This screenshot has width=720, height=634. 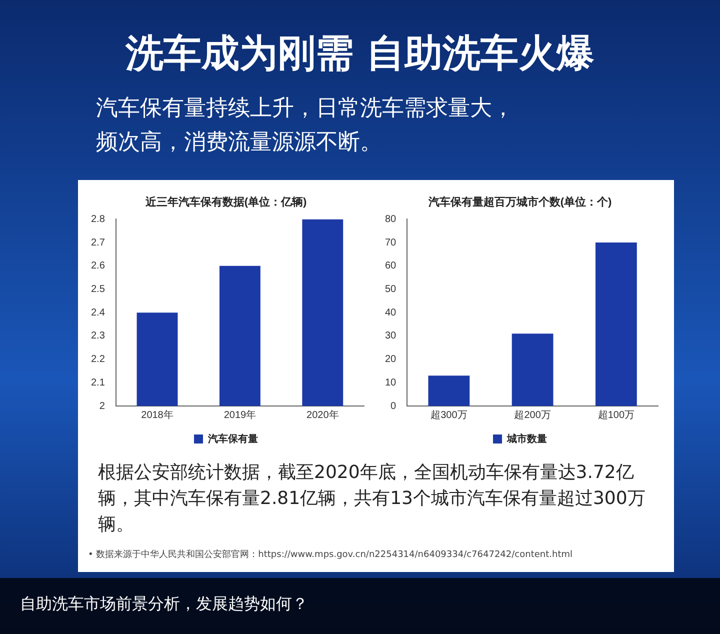 What do you see at coordinates (330, 554) in the screenshot?
I see `text: • 数据来源于中华人民共和国公安部官网：https://www.mps.gov.cn/n2254314/n6409334/c7647242/content.html` at bounding box center [330, 554].